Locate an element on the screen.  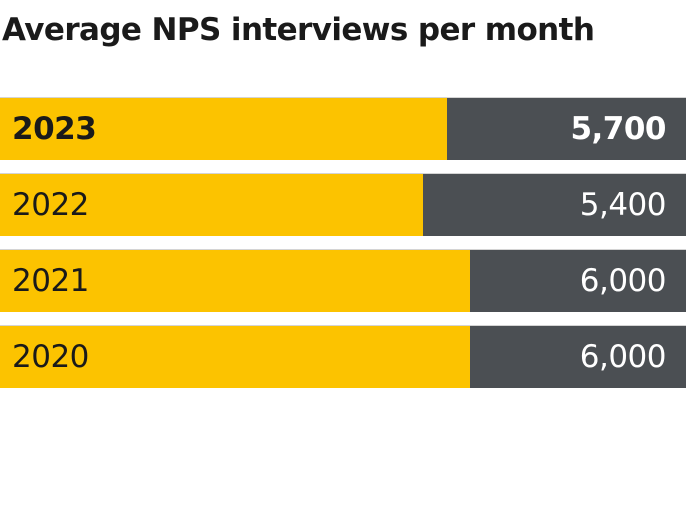
bar-2022 is located at coordinates (211, 205).